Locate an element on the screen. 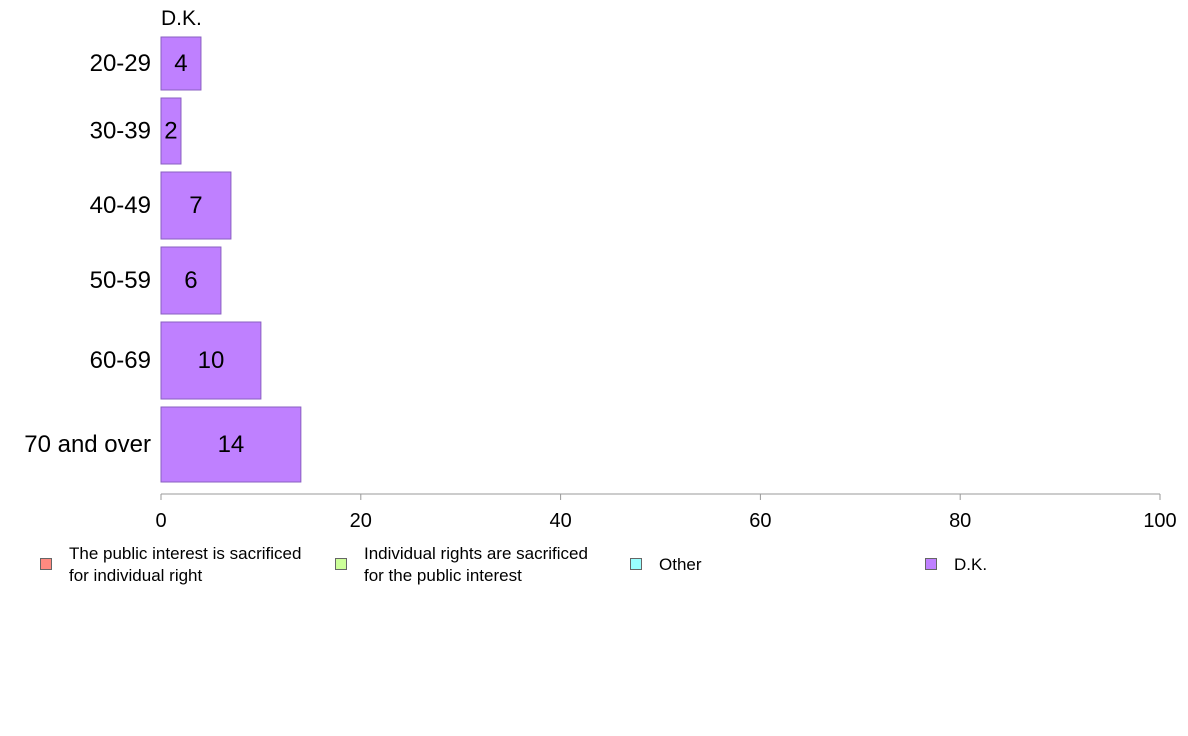 The height and width of the screenshot is (736, 1188). legend-label-other: Other is located at coordinates (680, 564).